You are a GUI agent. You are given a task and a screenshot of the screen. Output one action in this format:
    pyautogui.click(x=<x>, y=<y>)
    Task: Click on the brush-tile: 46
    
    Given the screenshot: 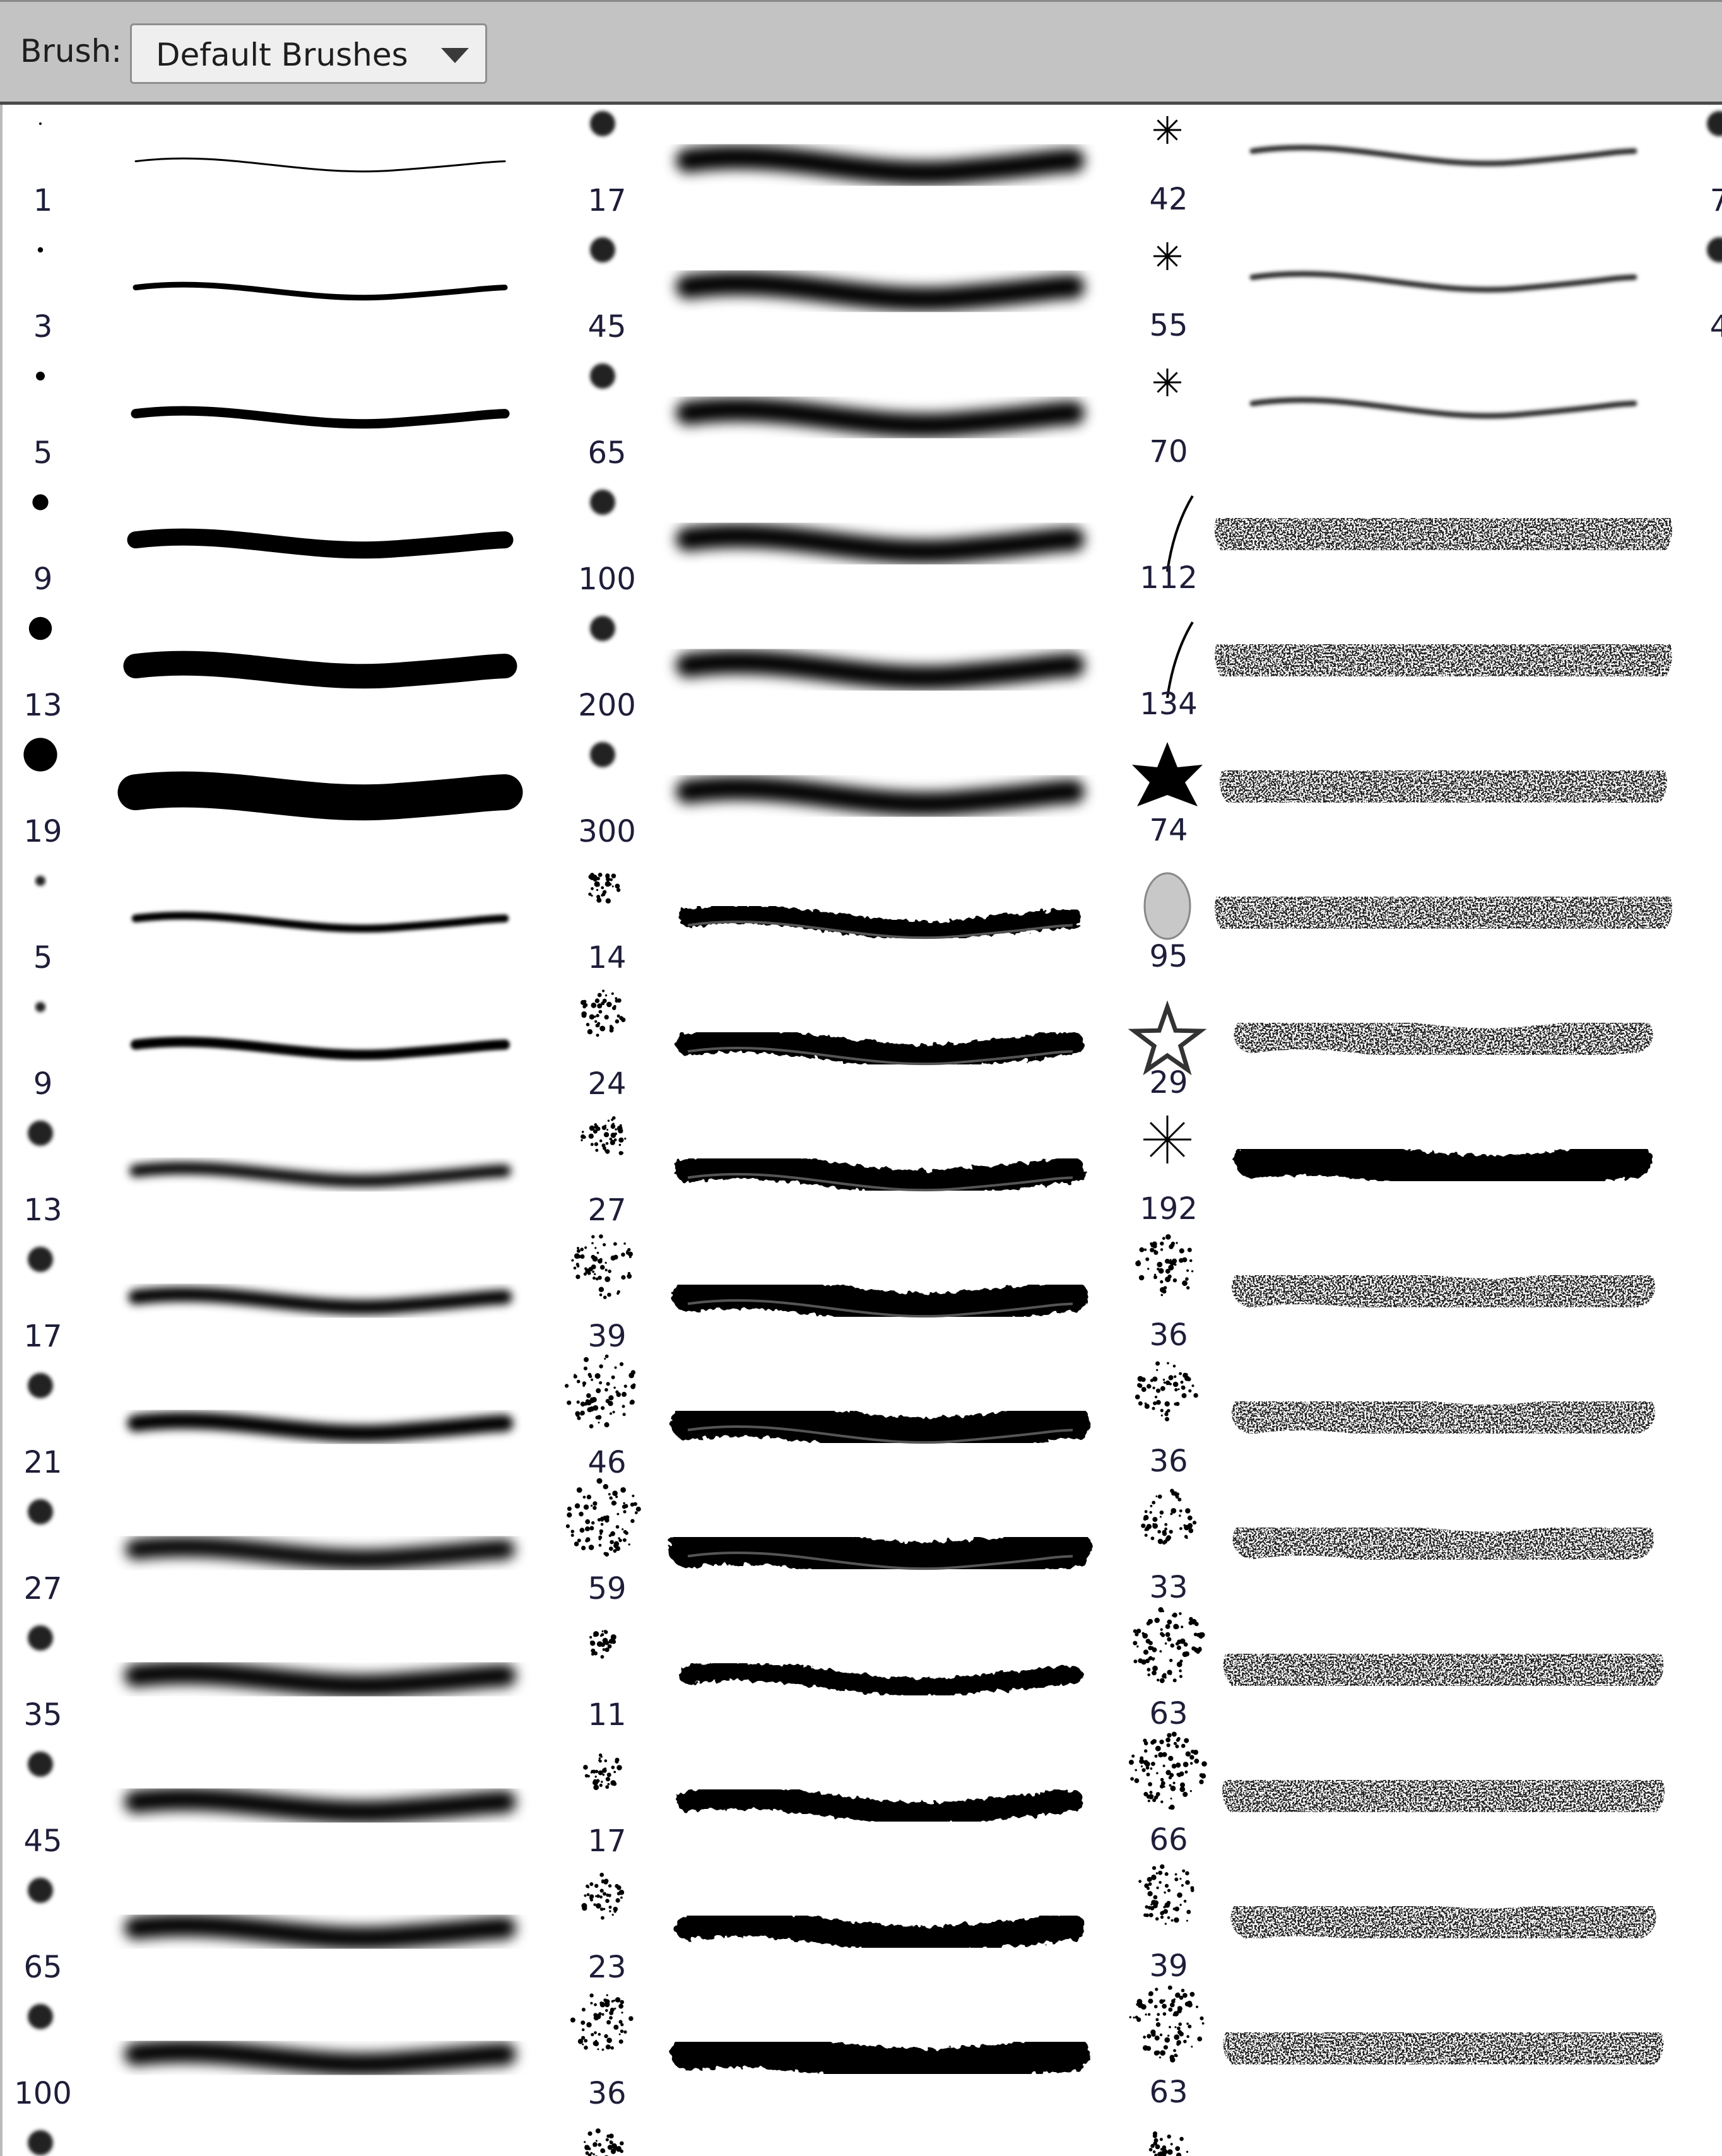 What is the action you would take?
    pyautogui.click(x=842, y=1423)
    